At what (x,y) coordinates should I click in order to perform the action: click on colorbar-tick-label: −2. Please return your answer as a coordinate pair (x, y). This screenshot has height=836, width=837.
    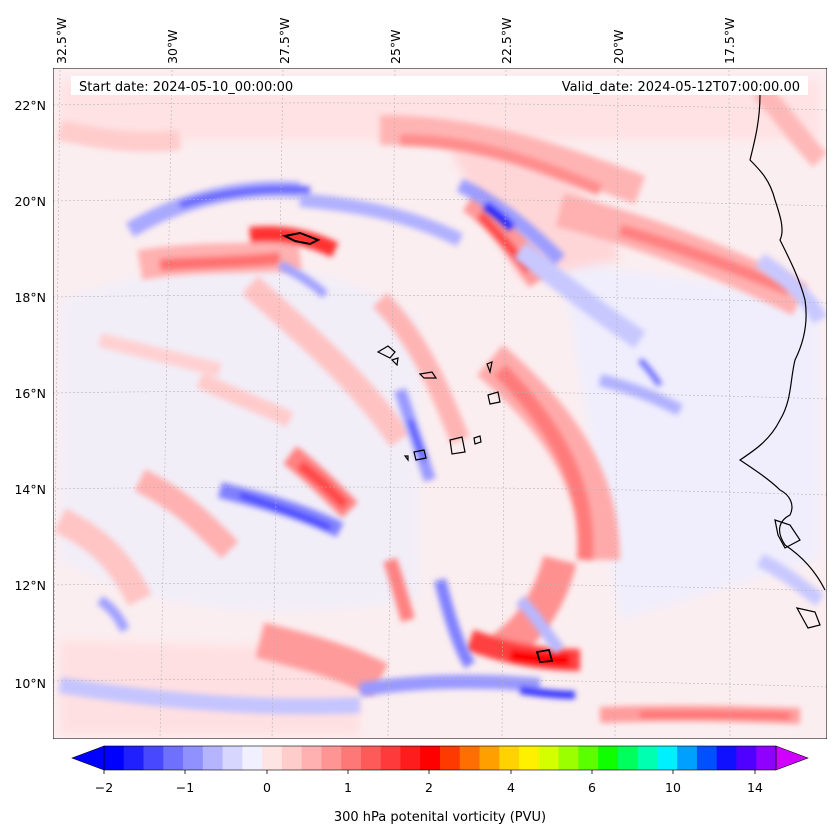
    Looking at the image, I should click on (104, 787).